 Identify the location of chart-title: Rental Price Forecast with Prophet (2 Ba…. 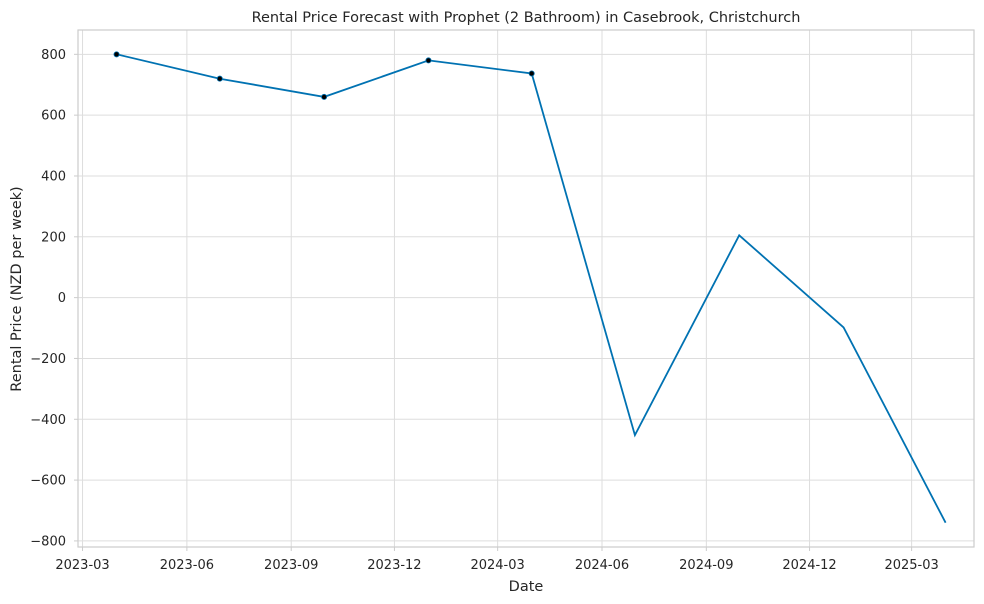
(526, 18).